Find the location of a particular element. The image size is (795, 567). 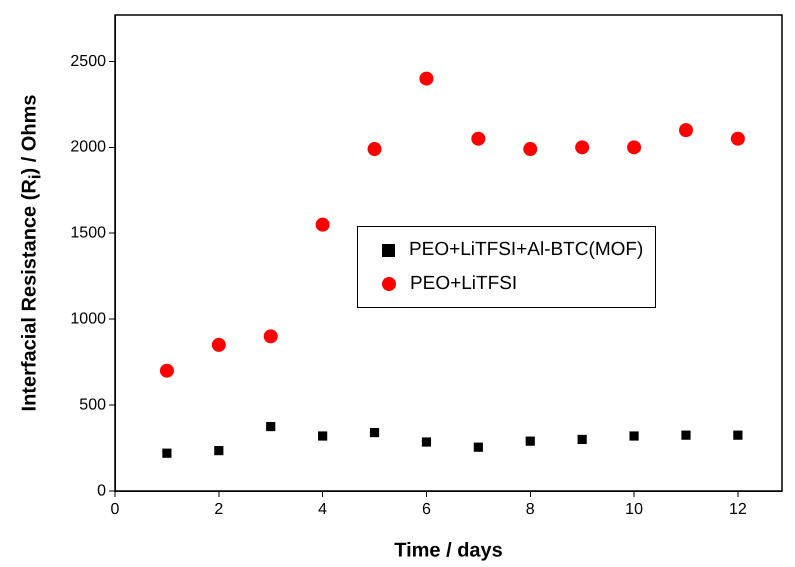

x-tick-label: 4 is located at coordinates (323, 509).